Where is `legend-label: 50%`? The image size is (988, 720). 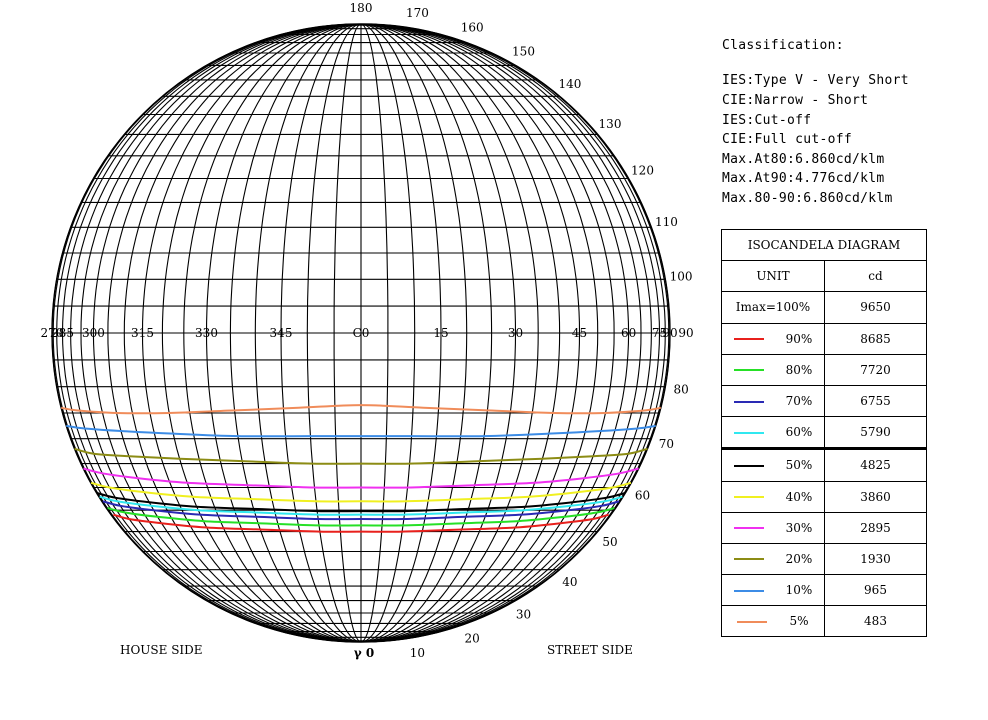
legend-label: 50% is located at coordinates (799, 465).